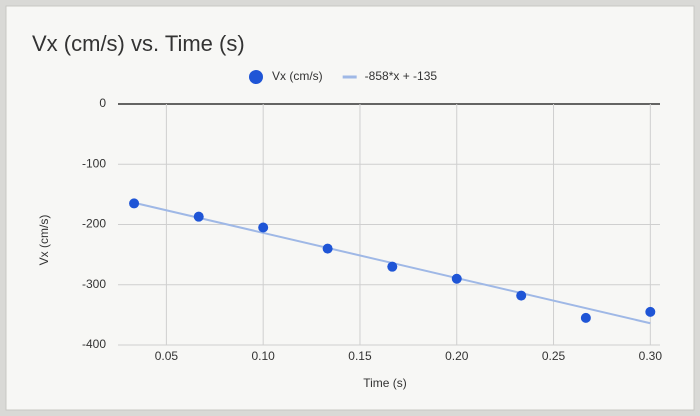  Describe the element at coordinates (94, 344) in the screenshot. I see `y-tick-label: -400` at that location.